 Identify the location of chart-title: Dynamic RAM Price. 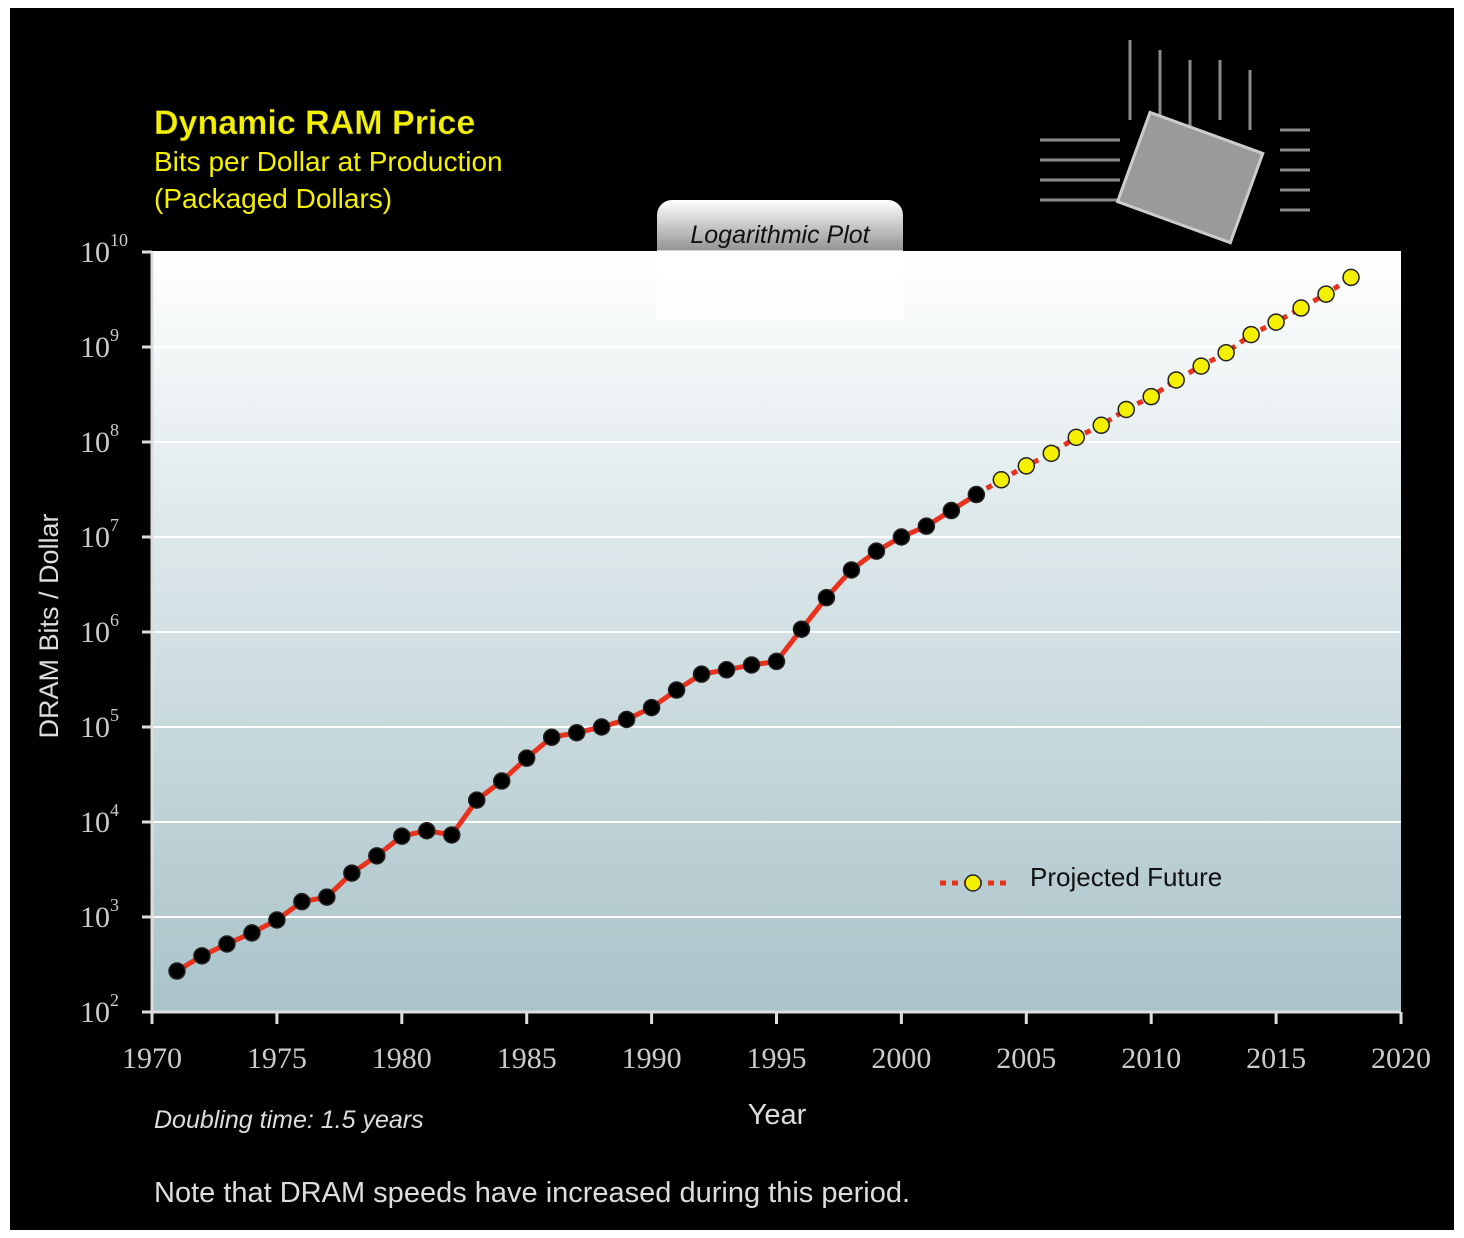
(314, 123).